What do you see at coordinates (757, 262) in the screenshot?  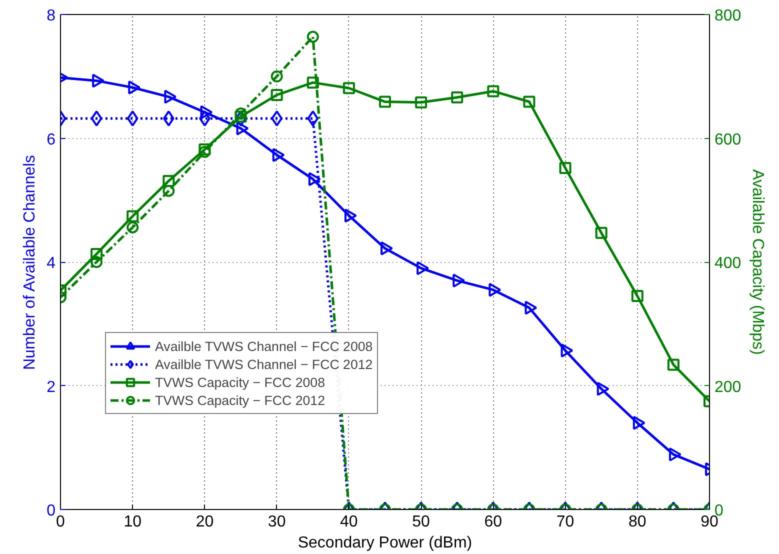 I see `y2-axis-title: Available Capacity (Mbps)` at bounding box center [757, 262].